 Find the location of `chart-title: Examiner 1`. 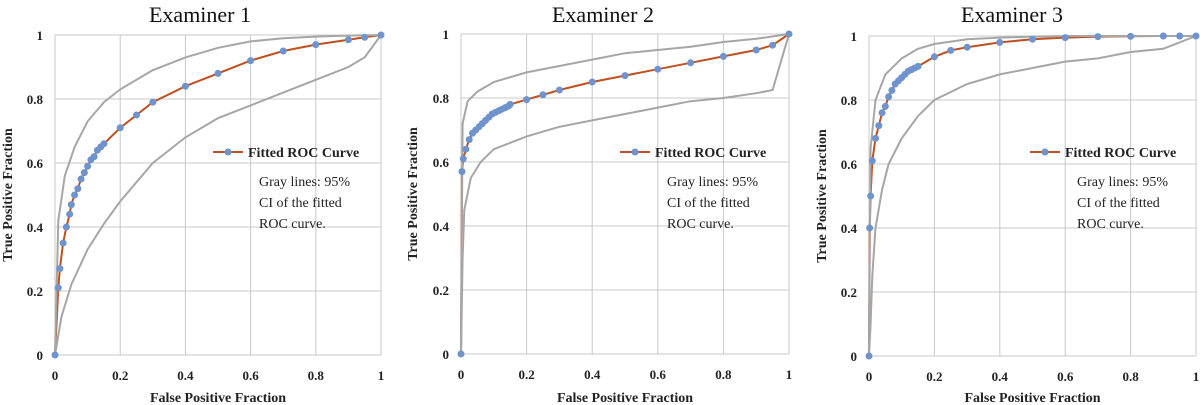

chart-title: Examiner 1 is located at coordinates (200, 14).